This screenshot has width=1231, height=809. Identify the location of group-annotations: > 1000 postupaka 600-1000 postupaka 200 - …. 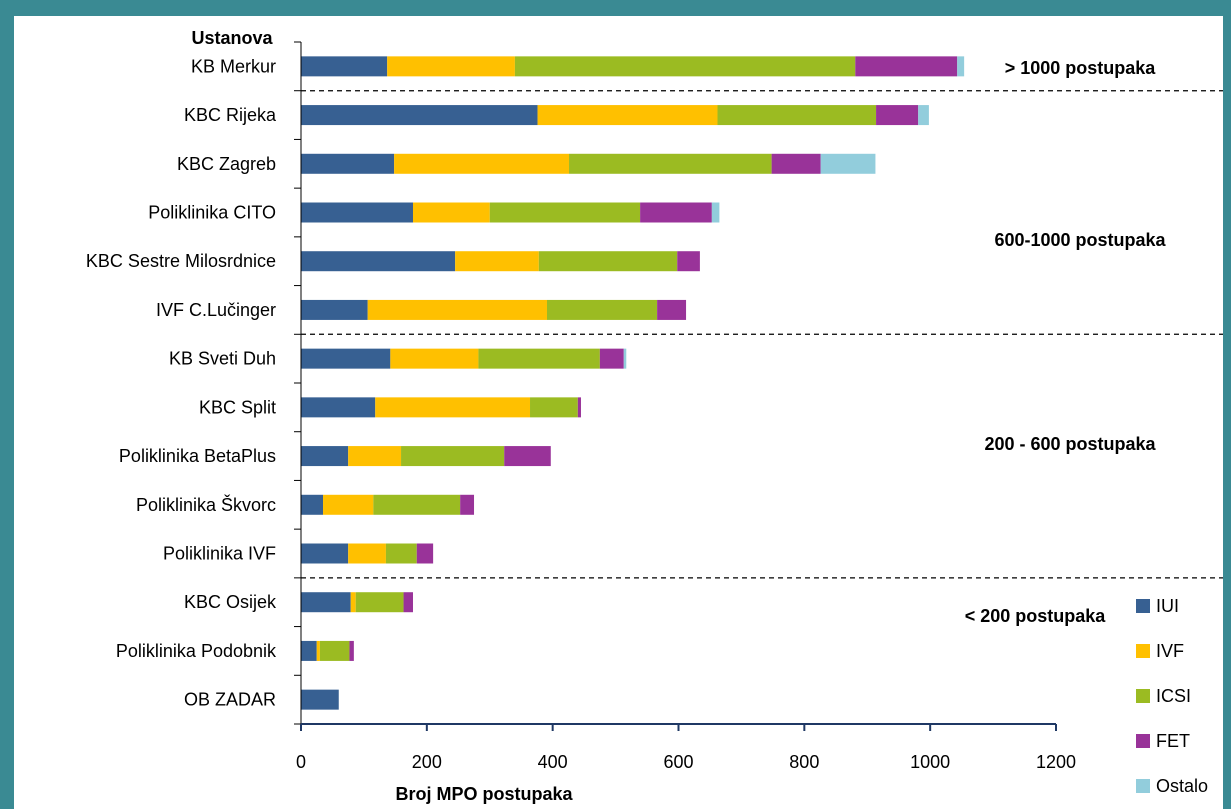
(1066, 342).